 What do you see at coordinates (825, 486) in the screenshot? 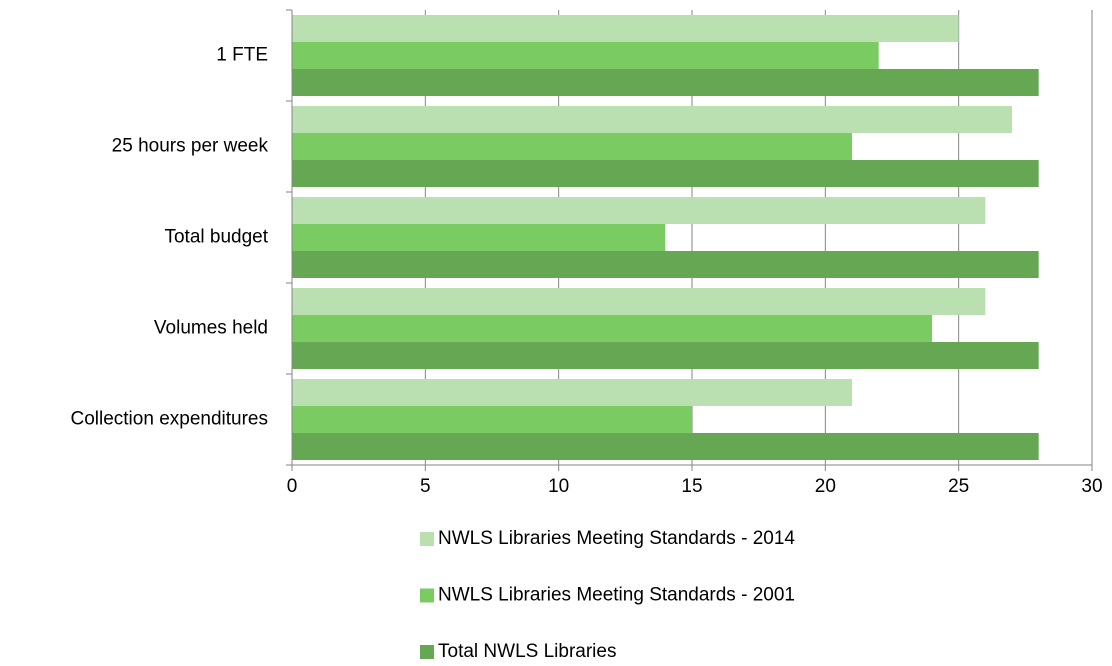
I see `x-tick-label: 20` at bounding box center [825, 486].